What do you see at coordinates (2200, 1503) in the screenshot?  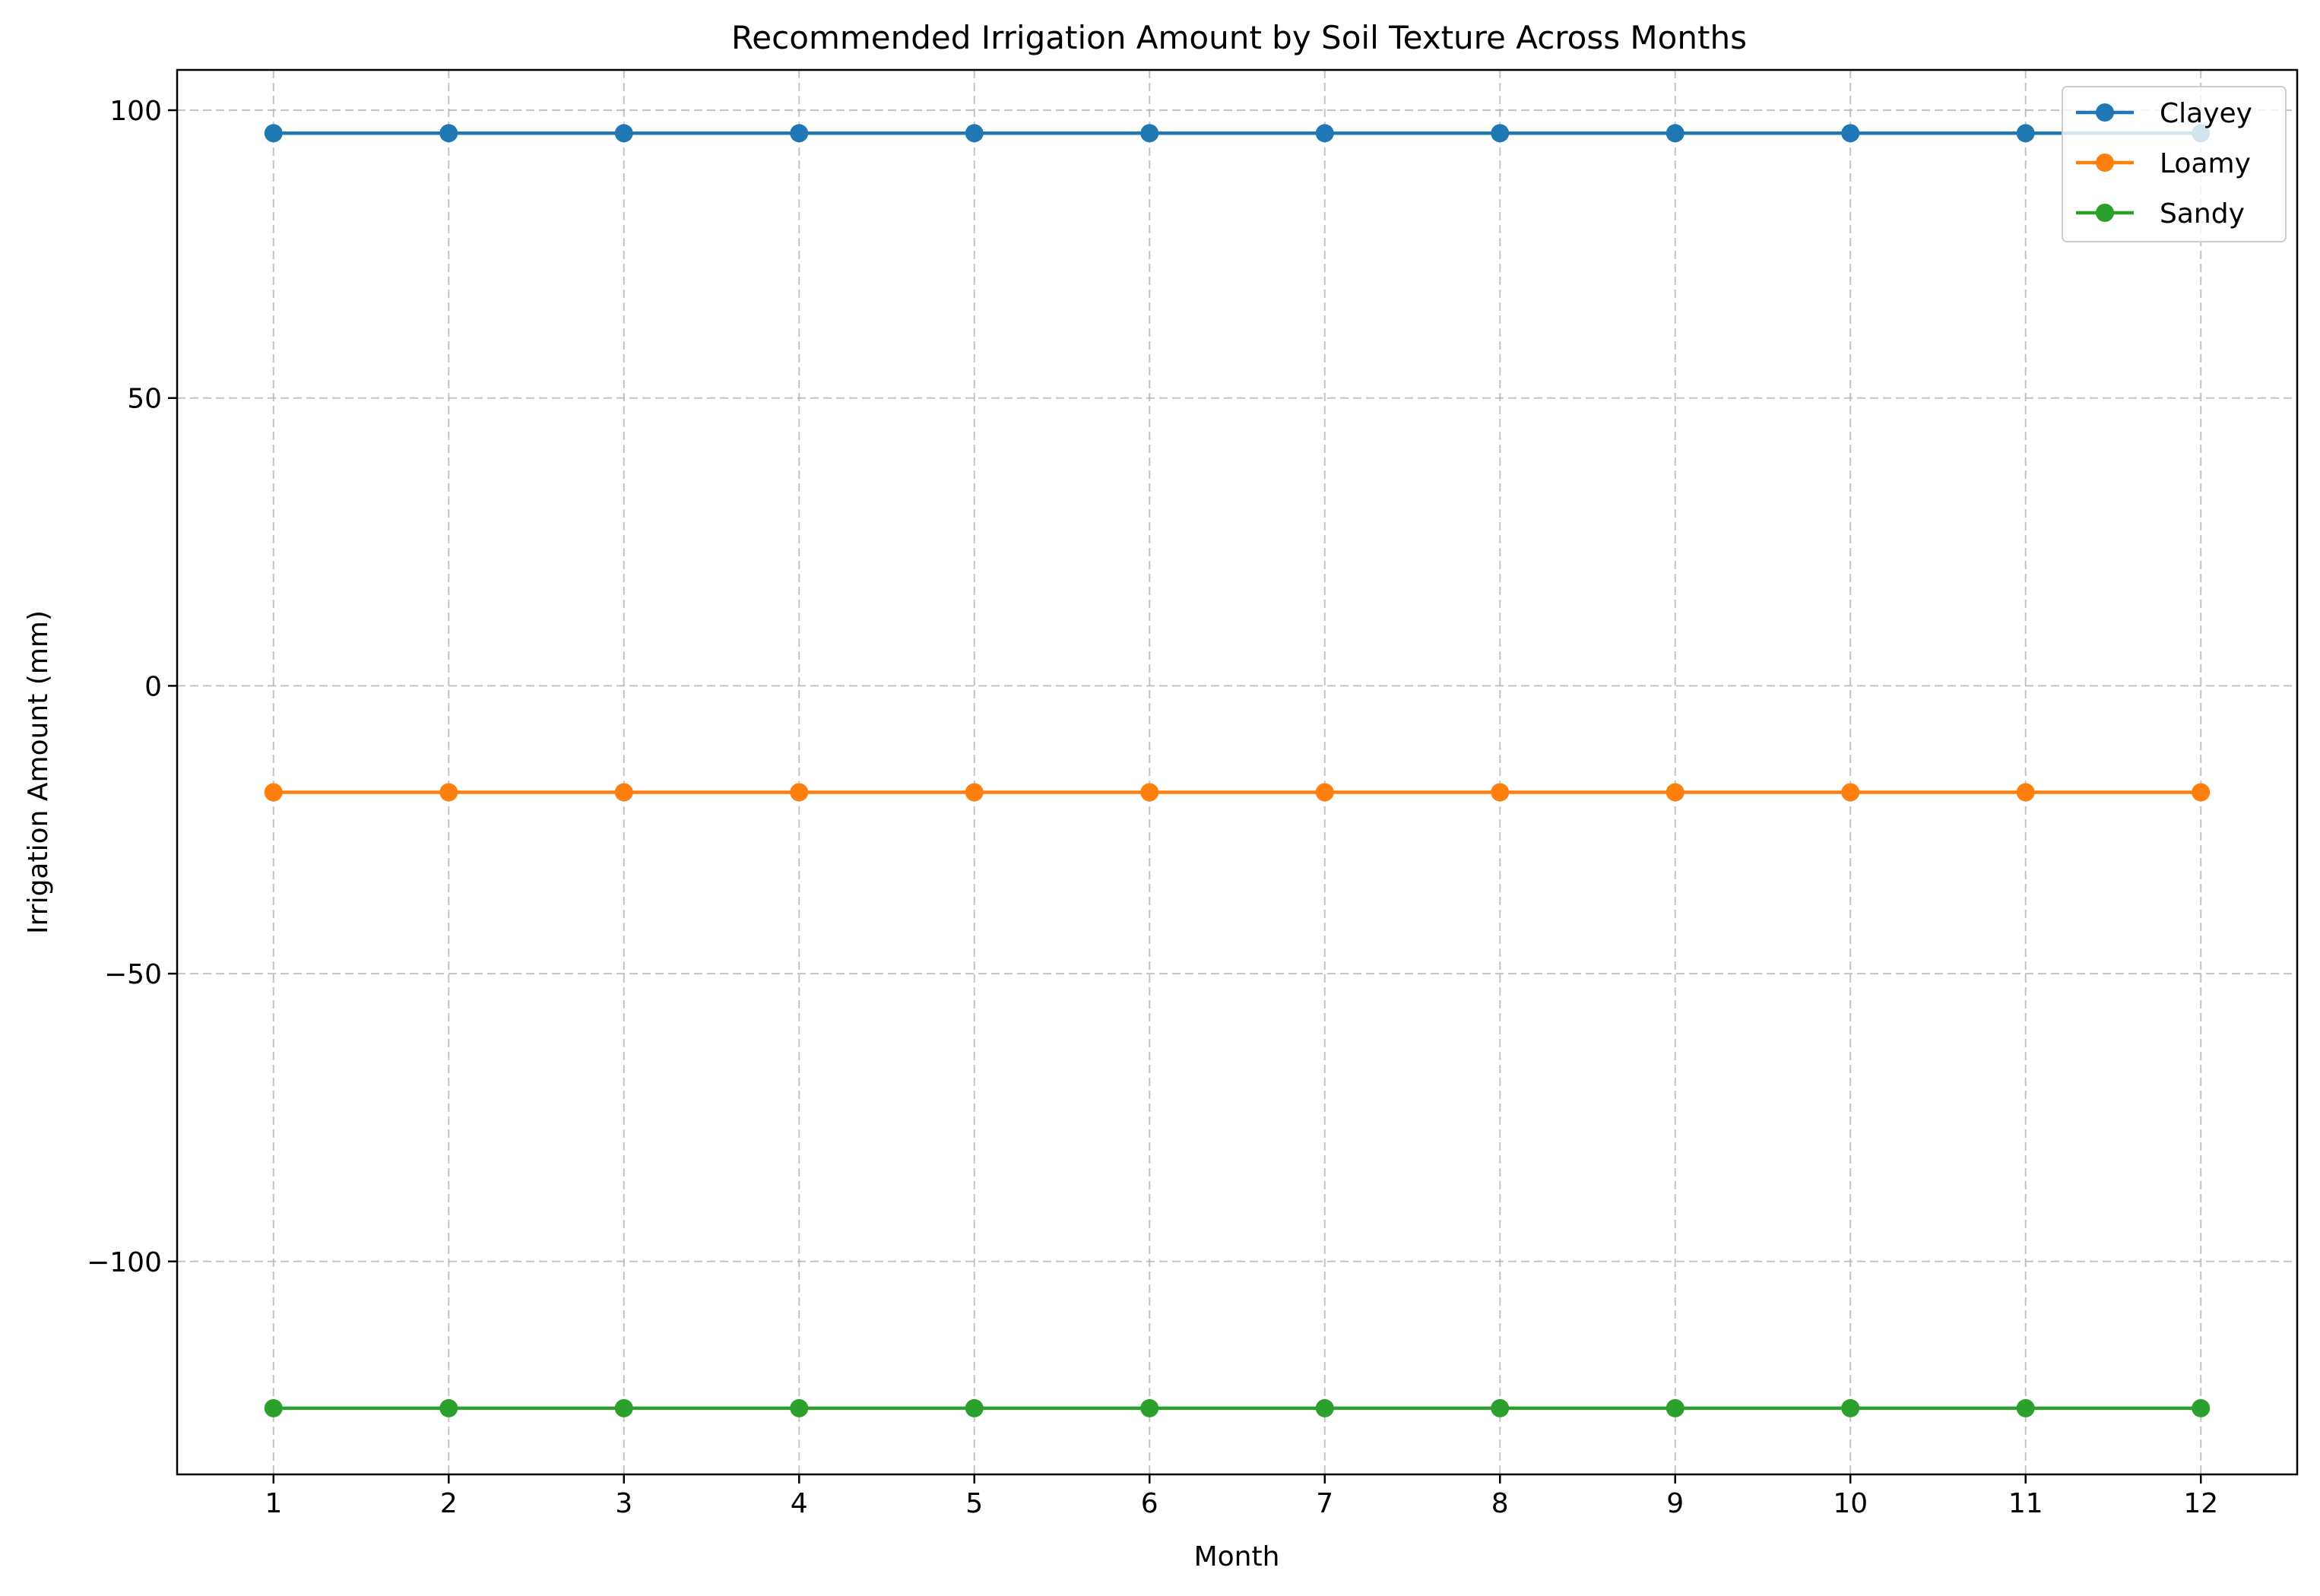 I see `x-tick-label: 12` at bounding box center [2200, 1503].